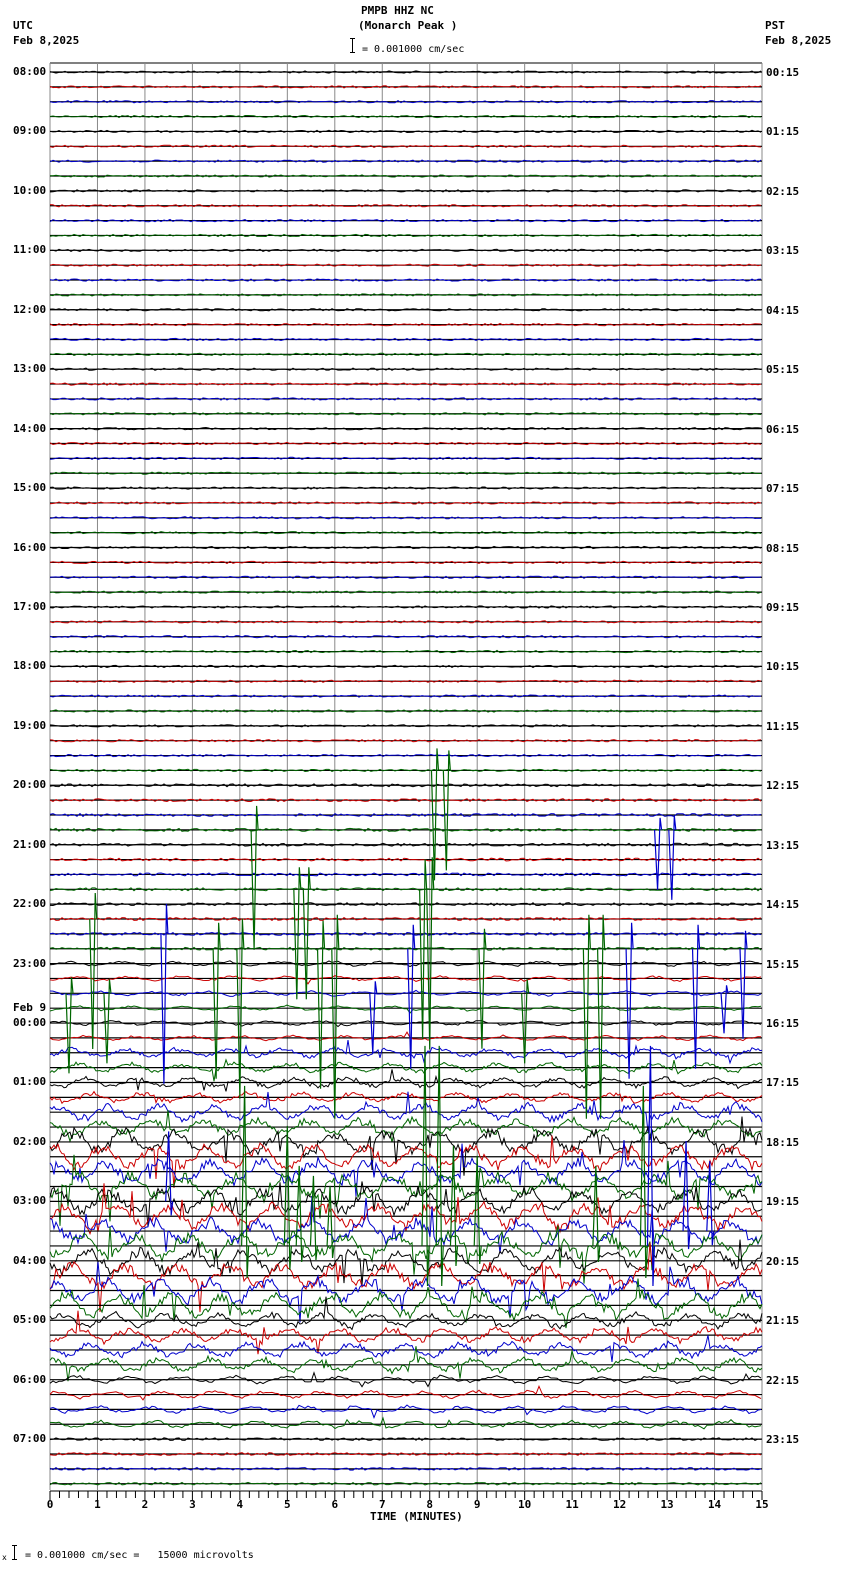 Image resolution: width=850 pixels, height=1584 pixels. I want to click on utc-hour-label: 05:00, so click(30, 1320).